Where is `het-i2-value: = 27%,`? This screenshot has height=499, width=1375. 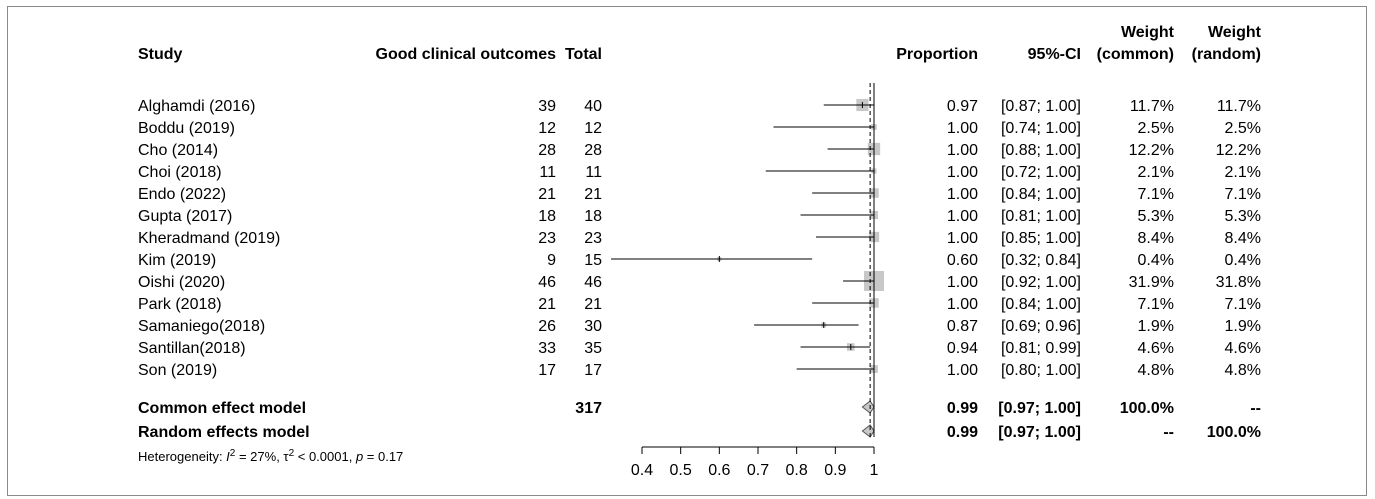
het-i2-value: = 27%, is located at coordinates (259, 456).